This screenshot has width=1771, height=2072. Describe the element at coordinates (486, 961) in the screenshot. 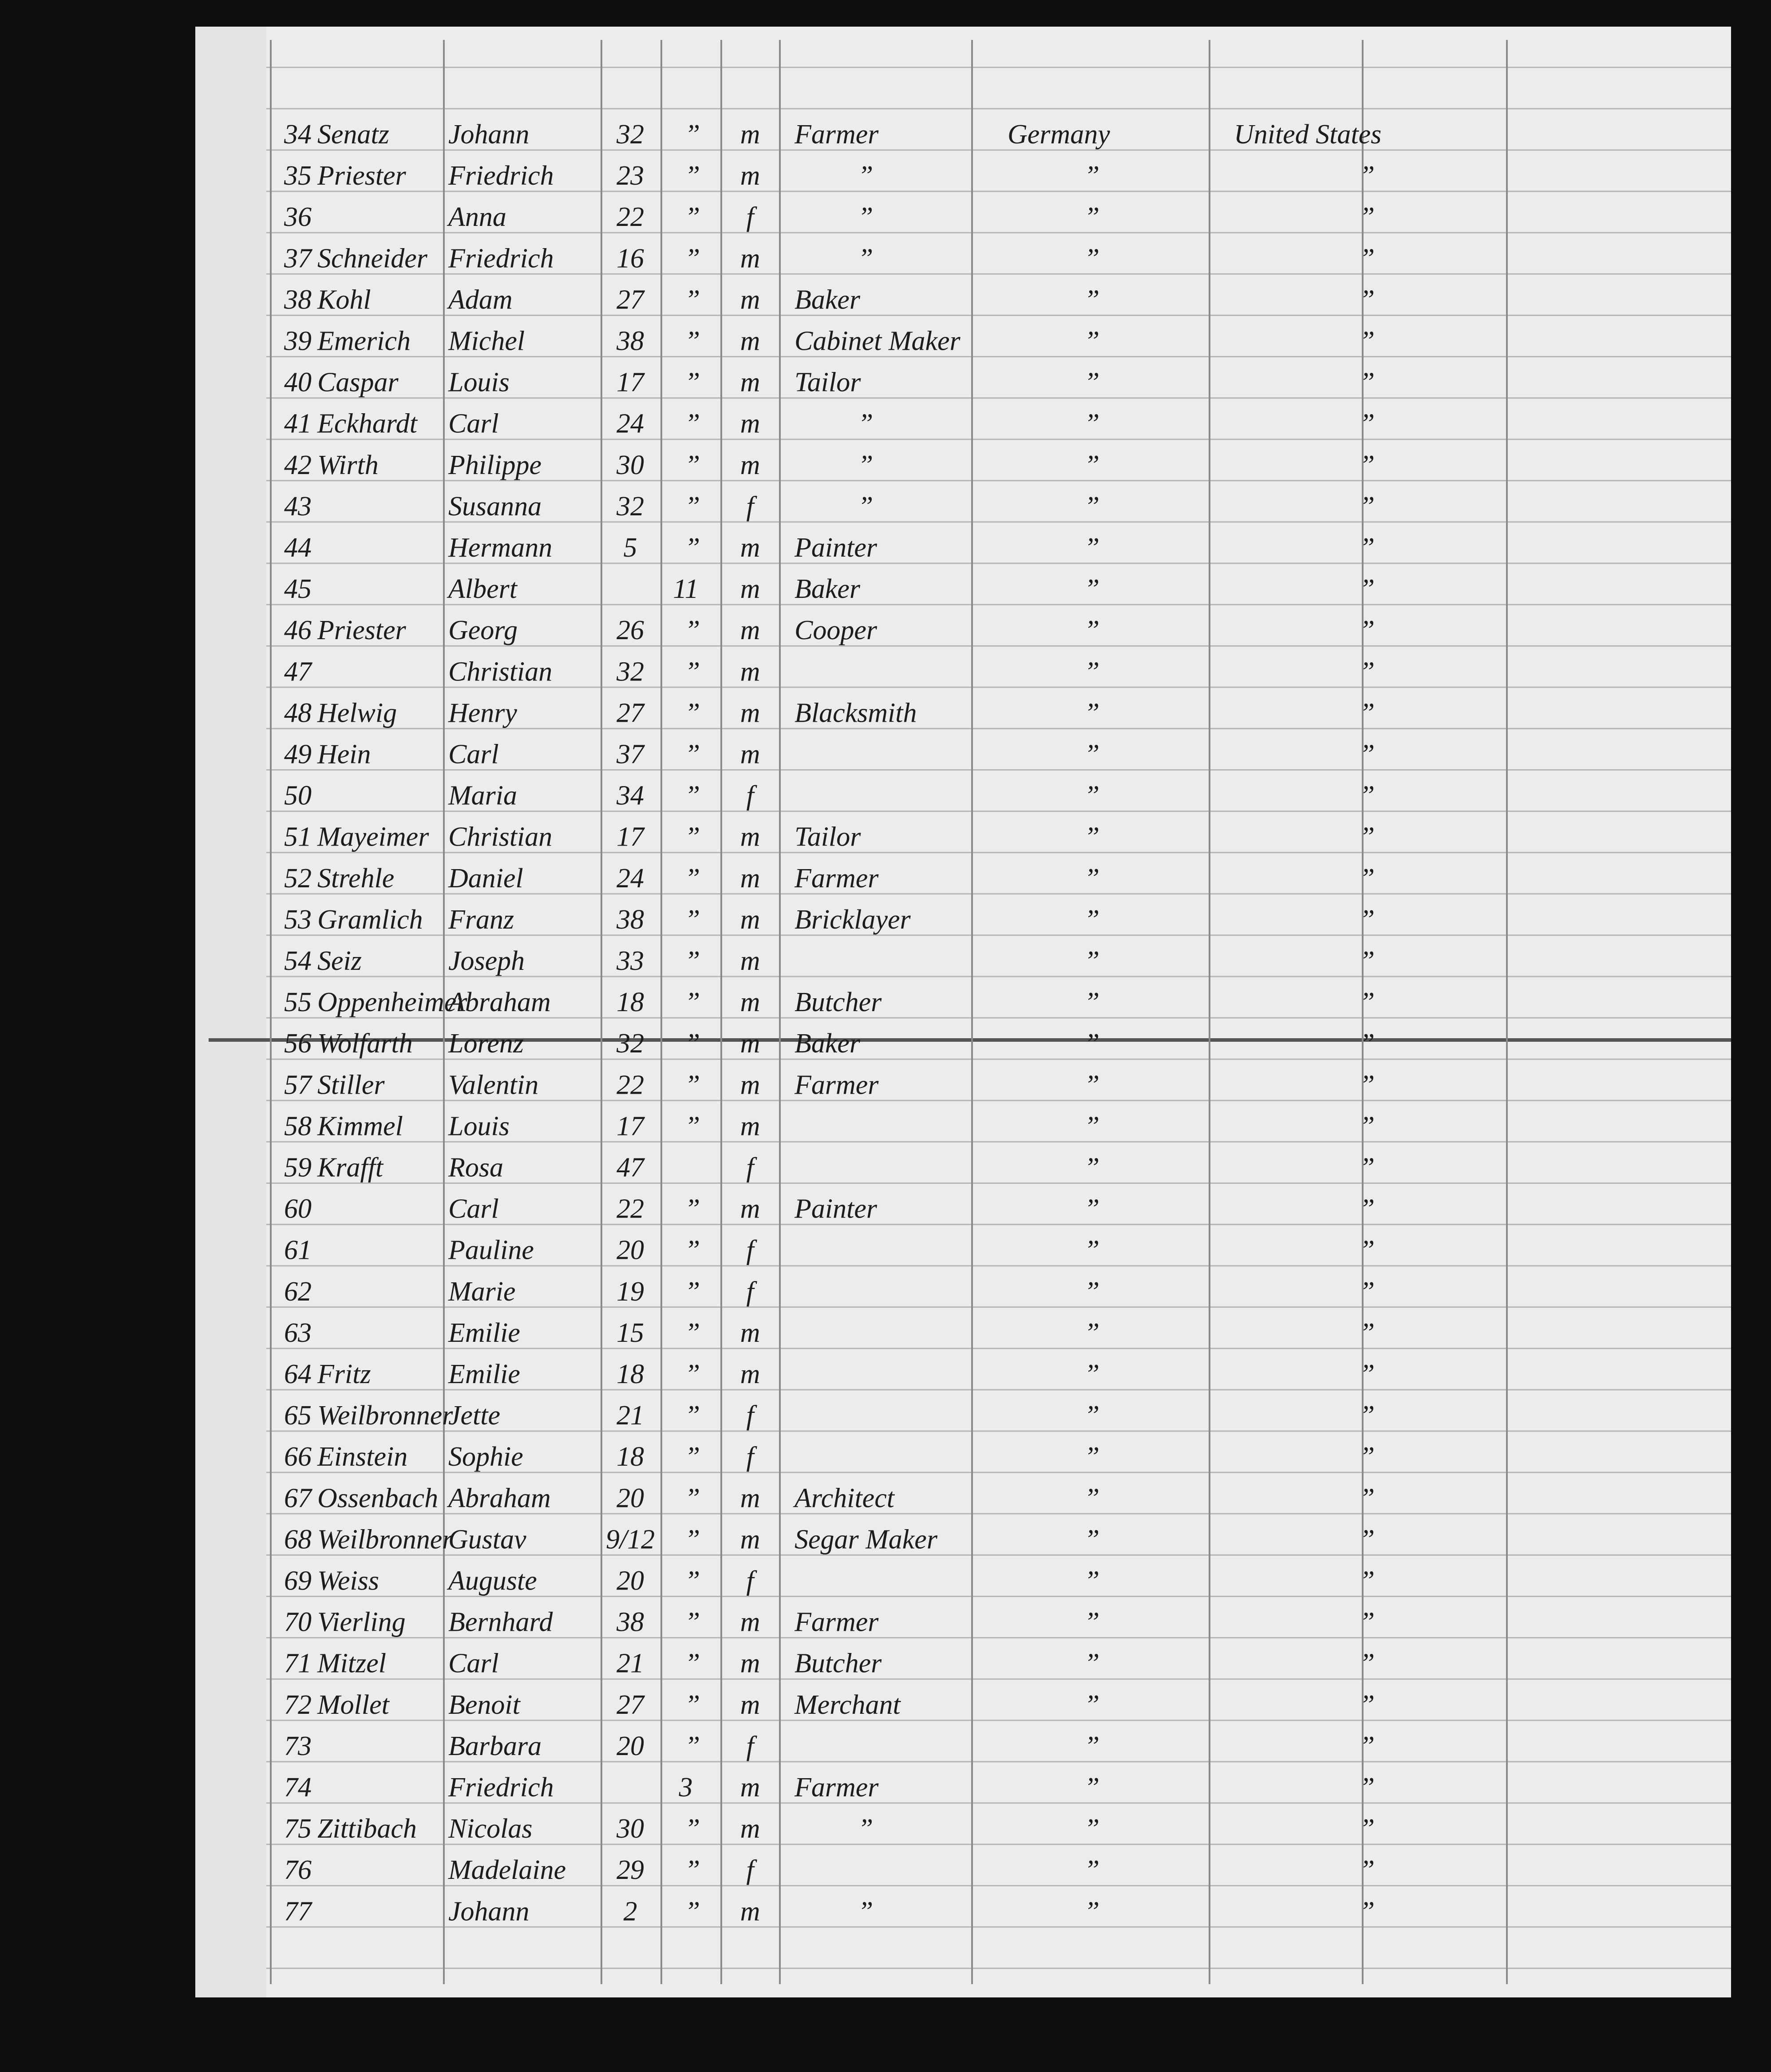

I see `cell-given: Joseph` at that location.